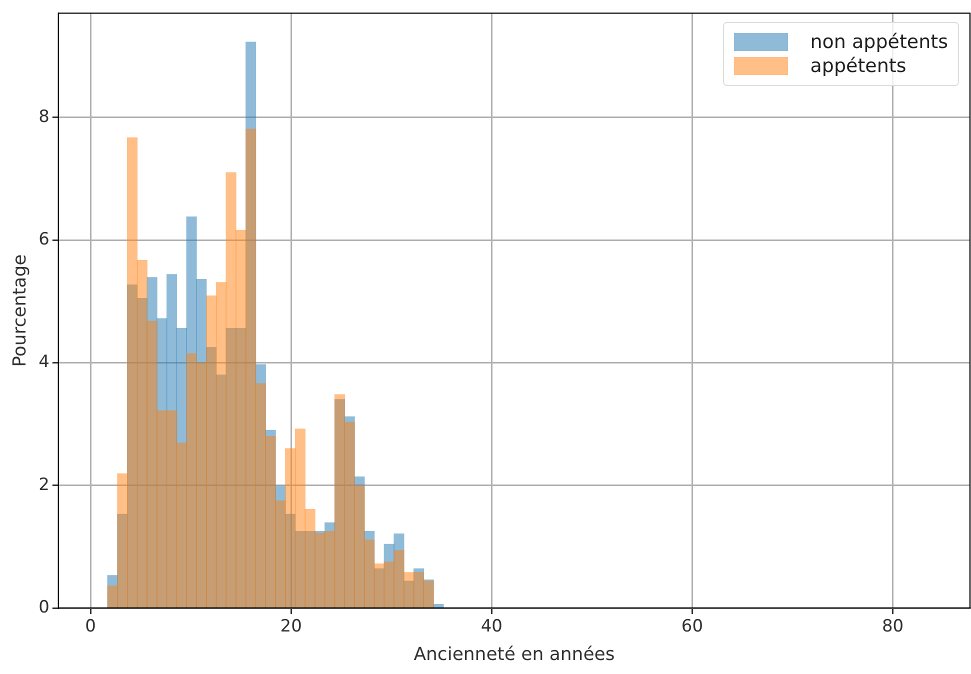 Image resolution: width=971 pixels, height=674 pixels. I want to click on x-tick-label: 20, so click(291, 626).